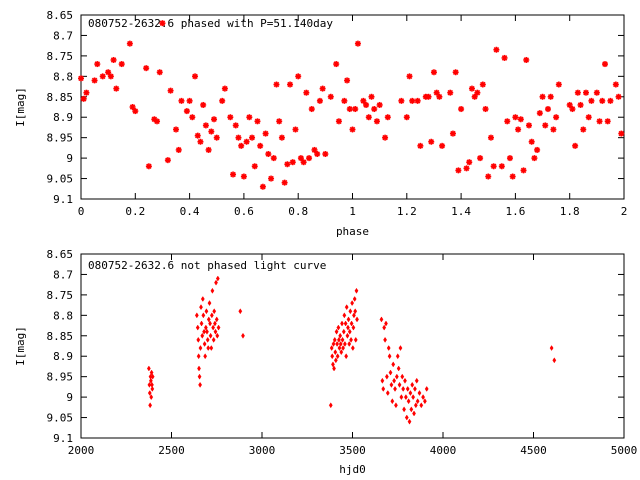  Describe the element at coordinates (60, 15) in the screenshot. I see `y-tick-label: 8.65` at that location.